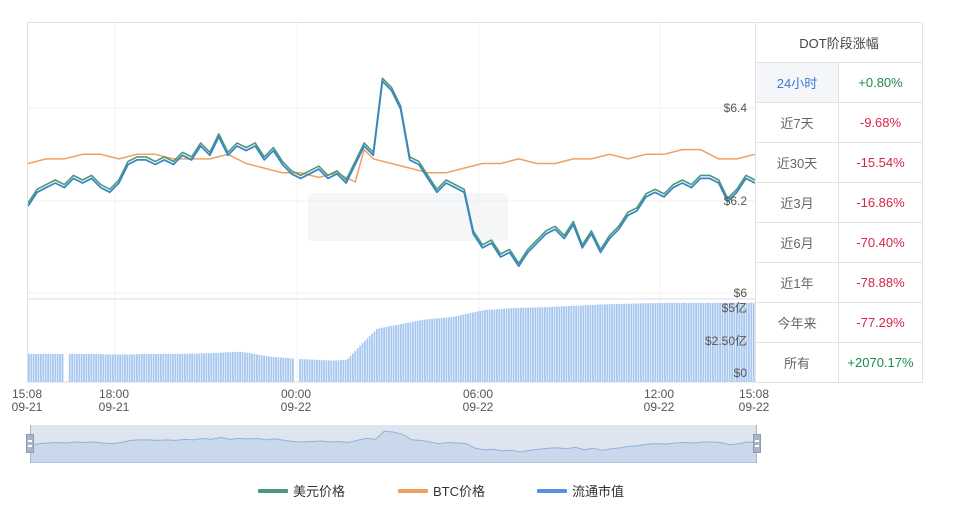 This screenshot has width=956, height=513. What do you see at coordinates (734, 307) in the screenshot?
I see `y-label-cap-high: $5亿` at bounding box center [734, 307].